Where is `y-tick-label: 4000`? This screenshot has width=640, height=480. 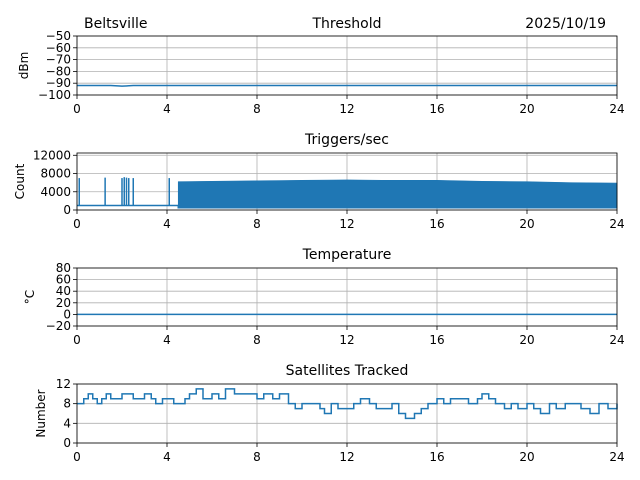
y-tick-label: 4000 is located at coordinates (55, 192).